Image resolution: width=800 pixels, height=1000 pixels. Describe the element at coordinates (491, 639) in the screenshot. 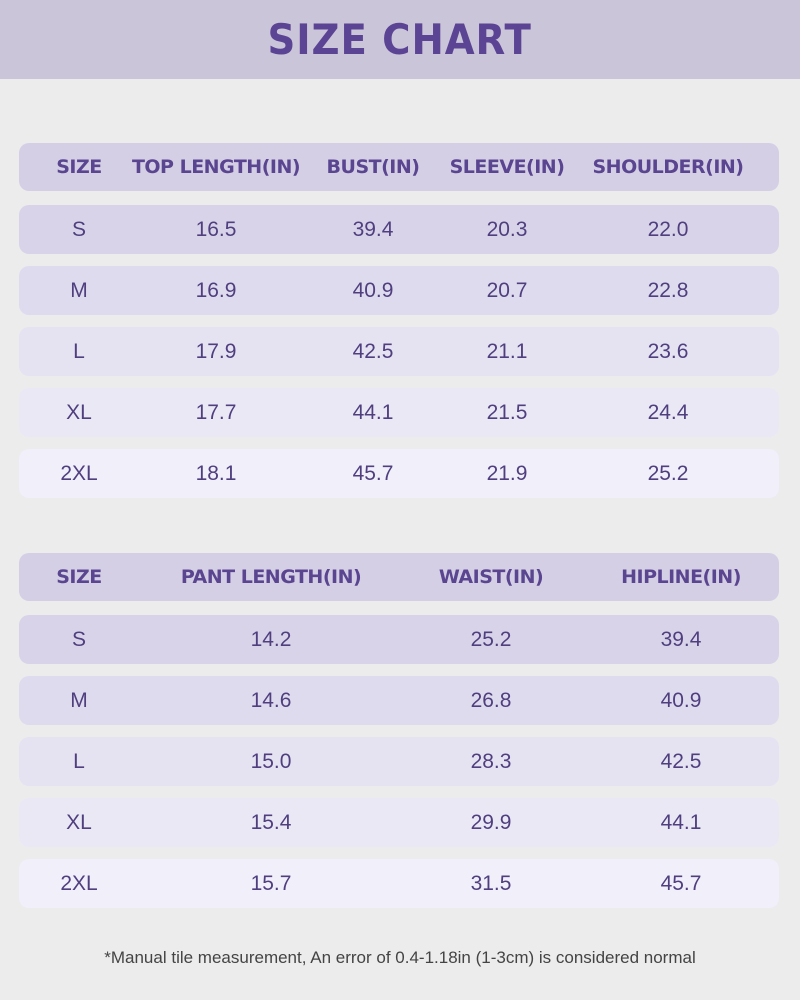

I see `cell-waist: 25.2` at that location.